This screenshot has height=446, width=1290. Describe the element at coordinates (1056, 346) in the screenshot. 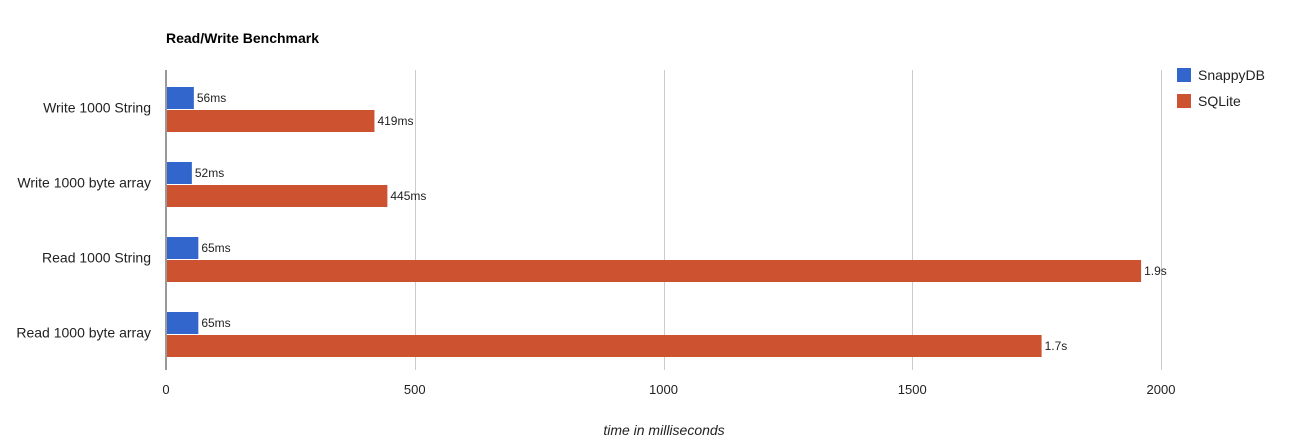

I see `data-label: 1.7s` at that location.